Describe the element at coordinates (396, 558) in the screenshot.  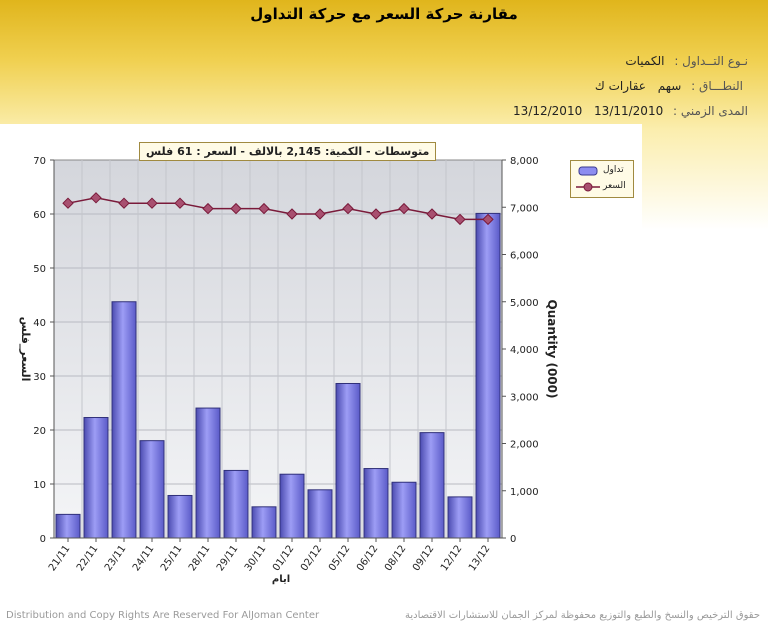
I see `x-tick-label: 08/12` at that location.